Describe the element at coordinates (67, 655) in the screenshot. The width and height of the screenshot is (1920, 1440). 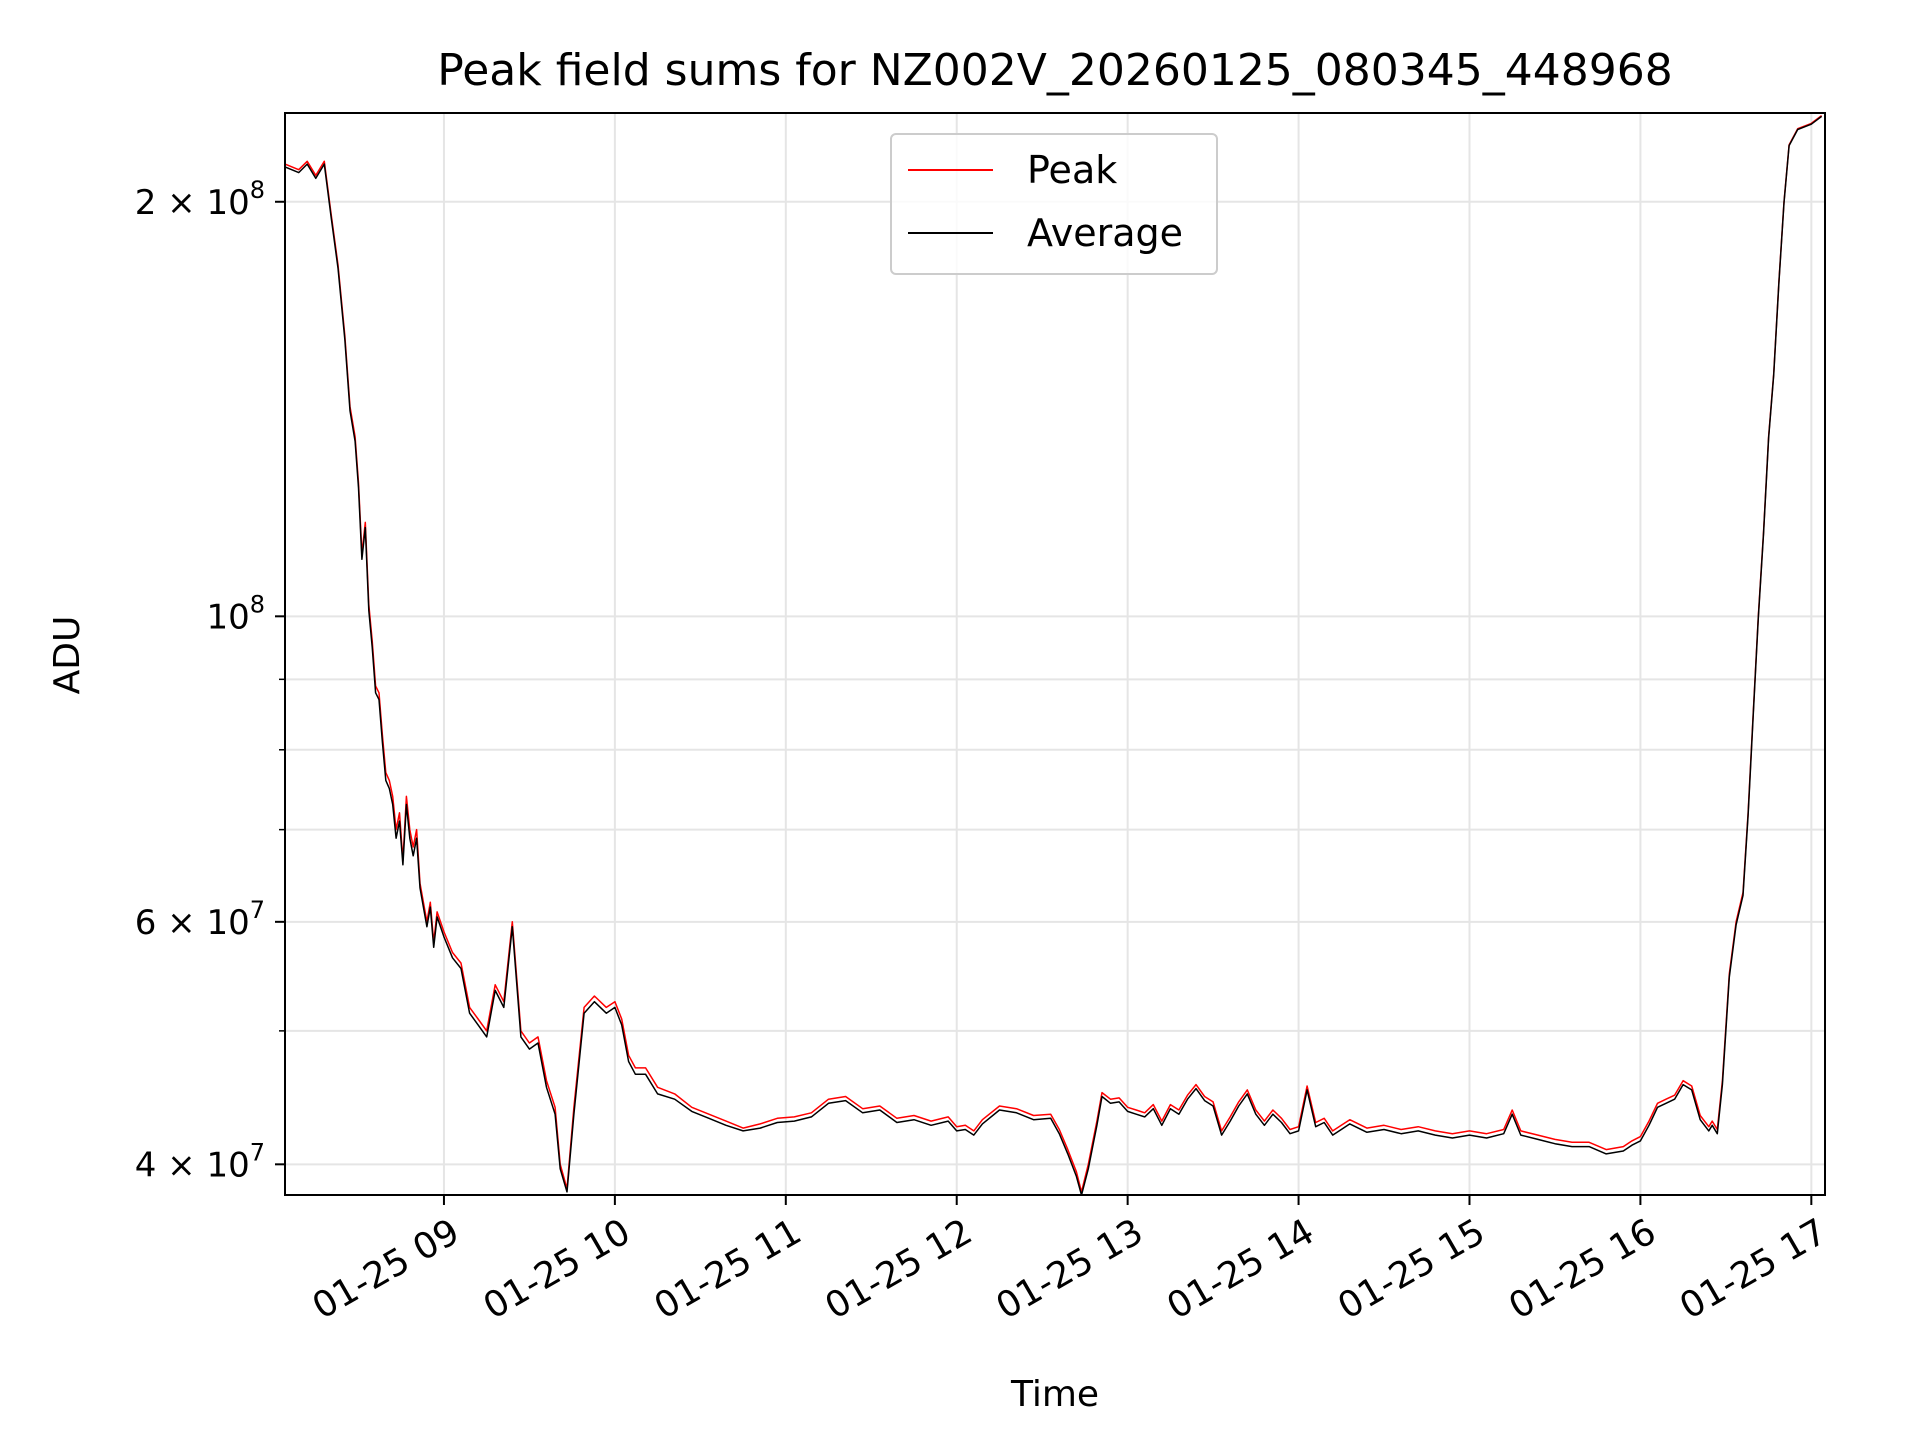
I see `y-axis-label: ADU` at that location.